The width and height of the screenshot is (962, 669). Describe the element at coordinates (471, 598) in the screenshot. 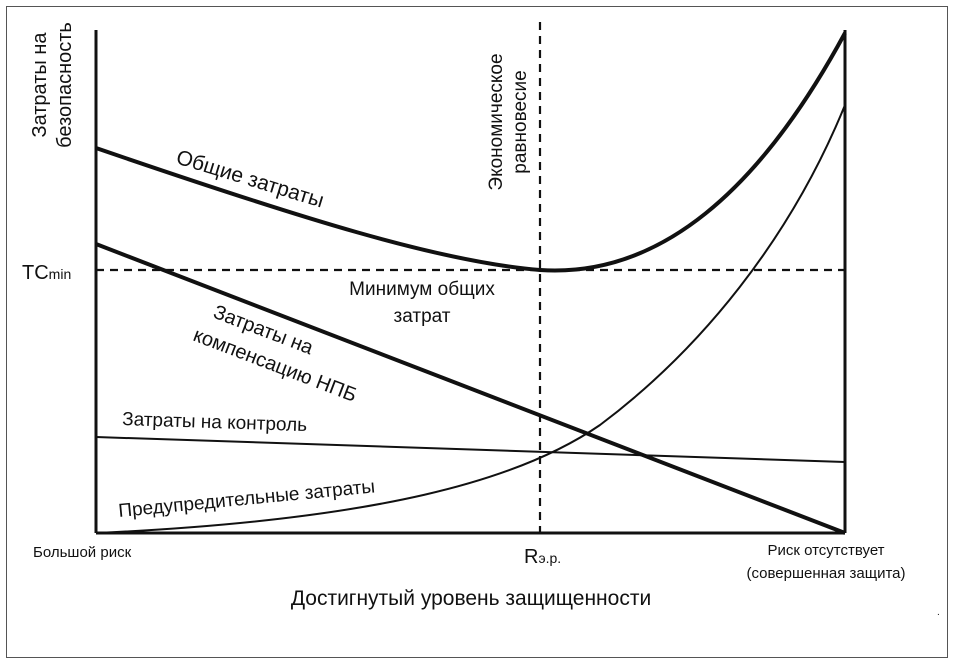

I see `x-axis-title: Достигнутый уровень защищенности` at that location.